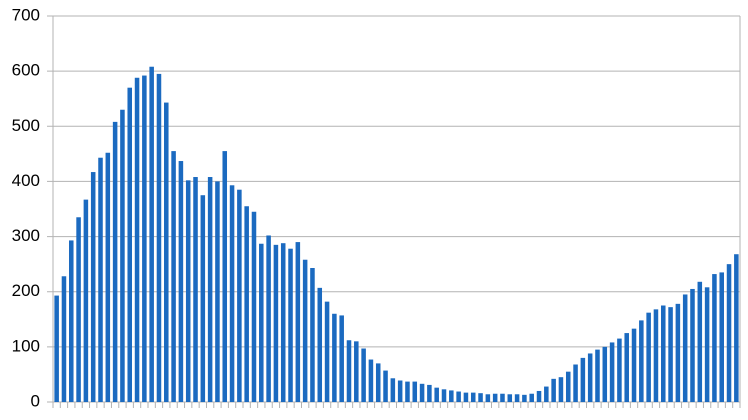 This screenshot has height=420, width=748. What do you see at coordinates (26, 290) in the screenshot?
I see `y-tick-label: 200` at bounding box center [26, 290].